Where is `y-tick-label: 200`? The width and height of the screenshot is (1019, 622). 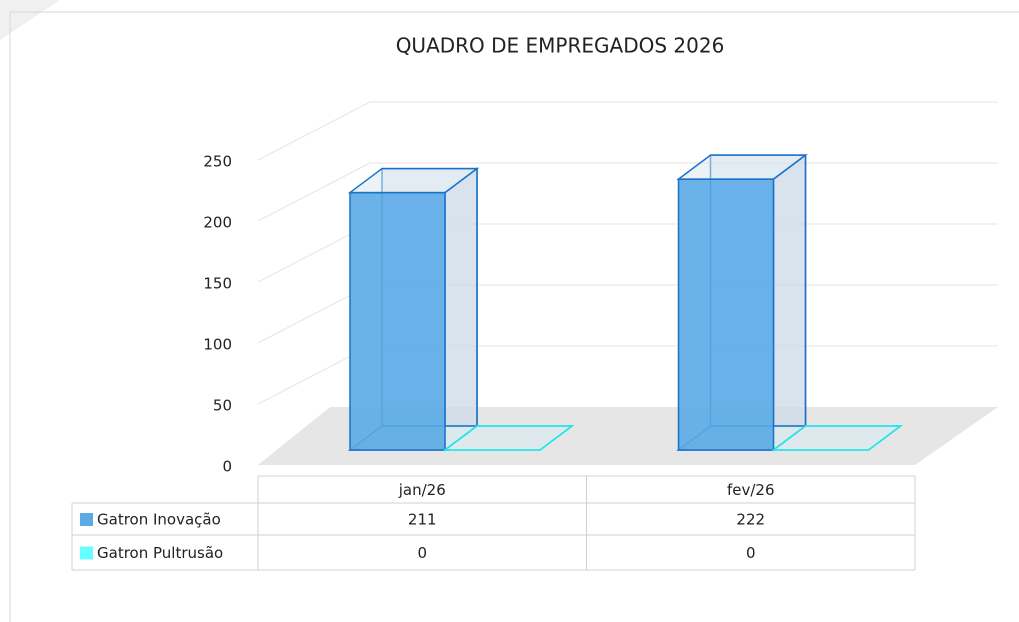 y-tick-label: 200 is located at coordinates (217, 223).